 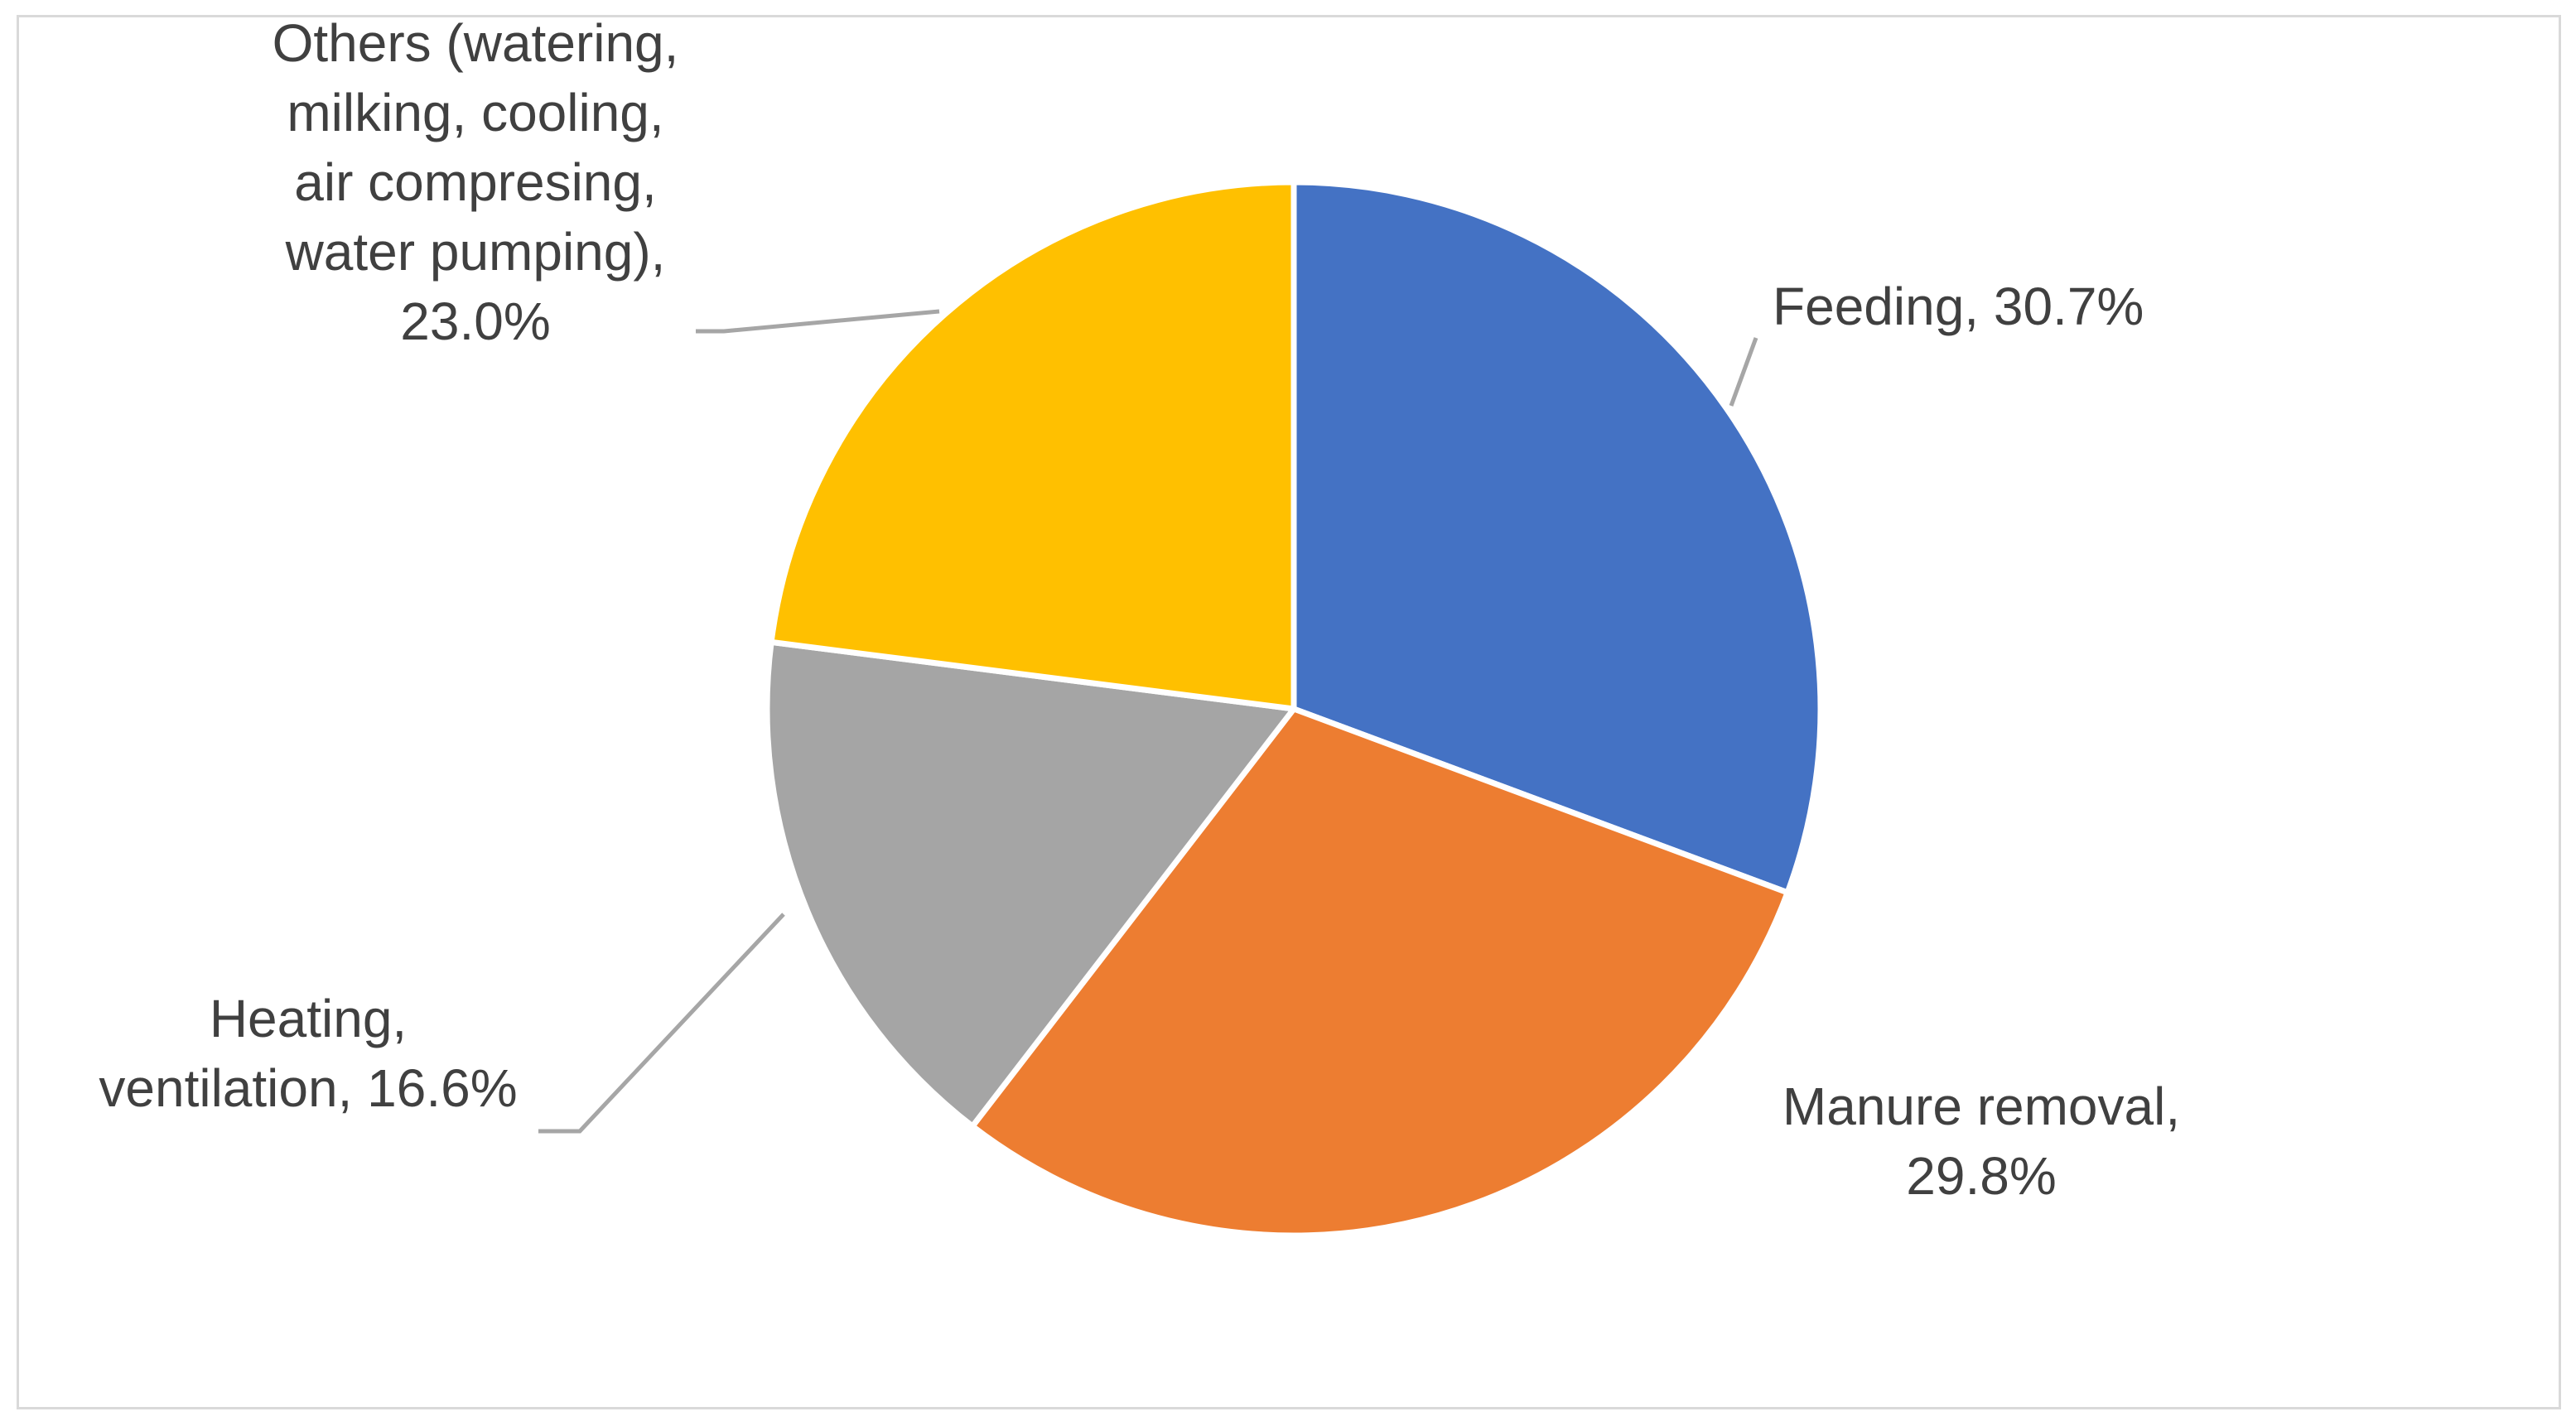 I want to click on data-label-line: Manure removal,, so click(x=1981, y=1106).